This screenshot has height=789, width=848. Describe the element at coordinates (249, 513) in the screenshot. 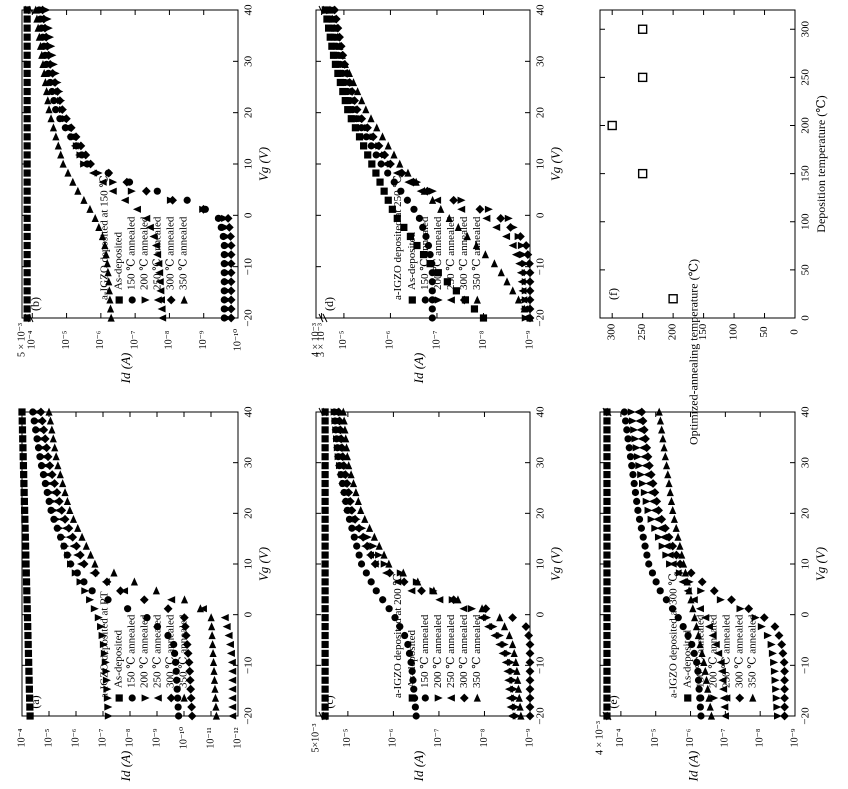

I see `x-tick-label: 20` at that location.